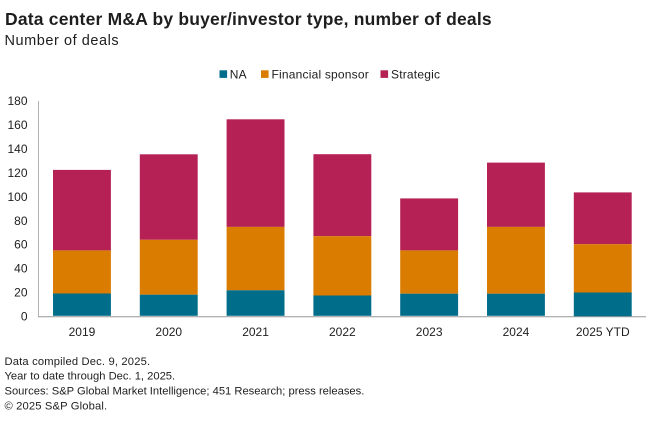  What do you see at coordinates (21, 245) in the screenshot?
I see `svg-text: 60` at bounding box center [21, 245].